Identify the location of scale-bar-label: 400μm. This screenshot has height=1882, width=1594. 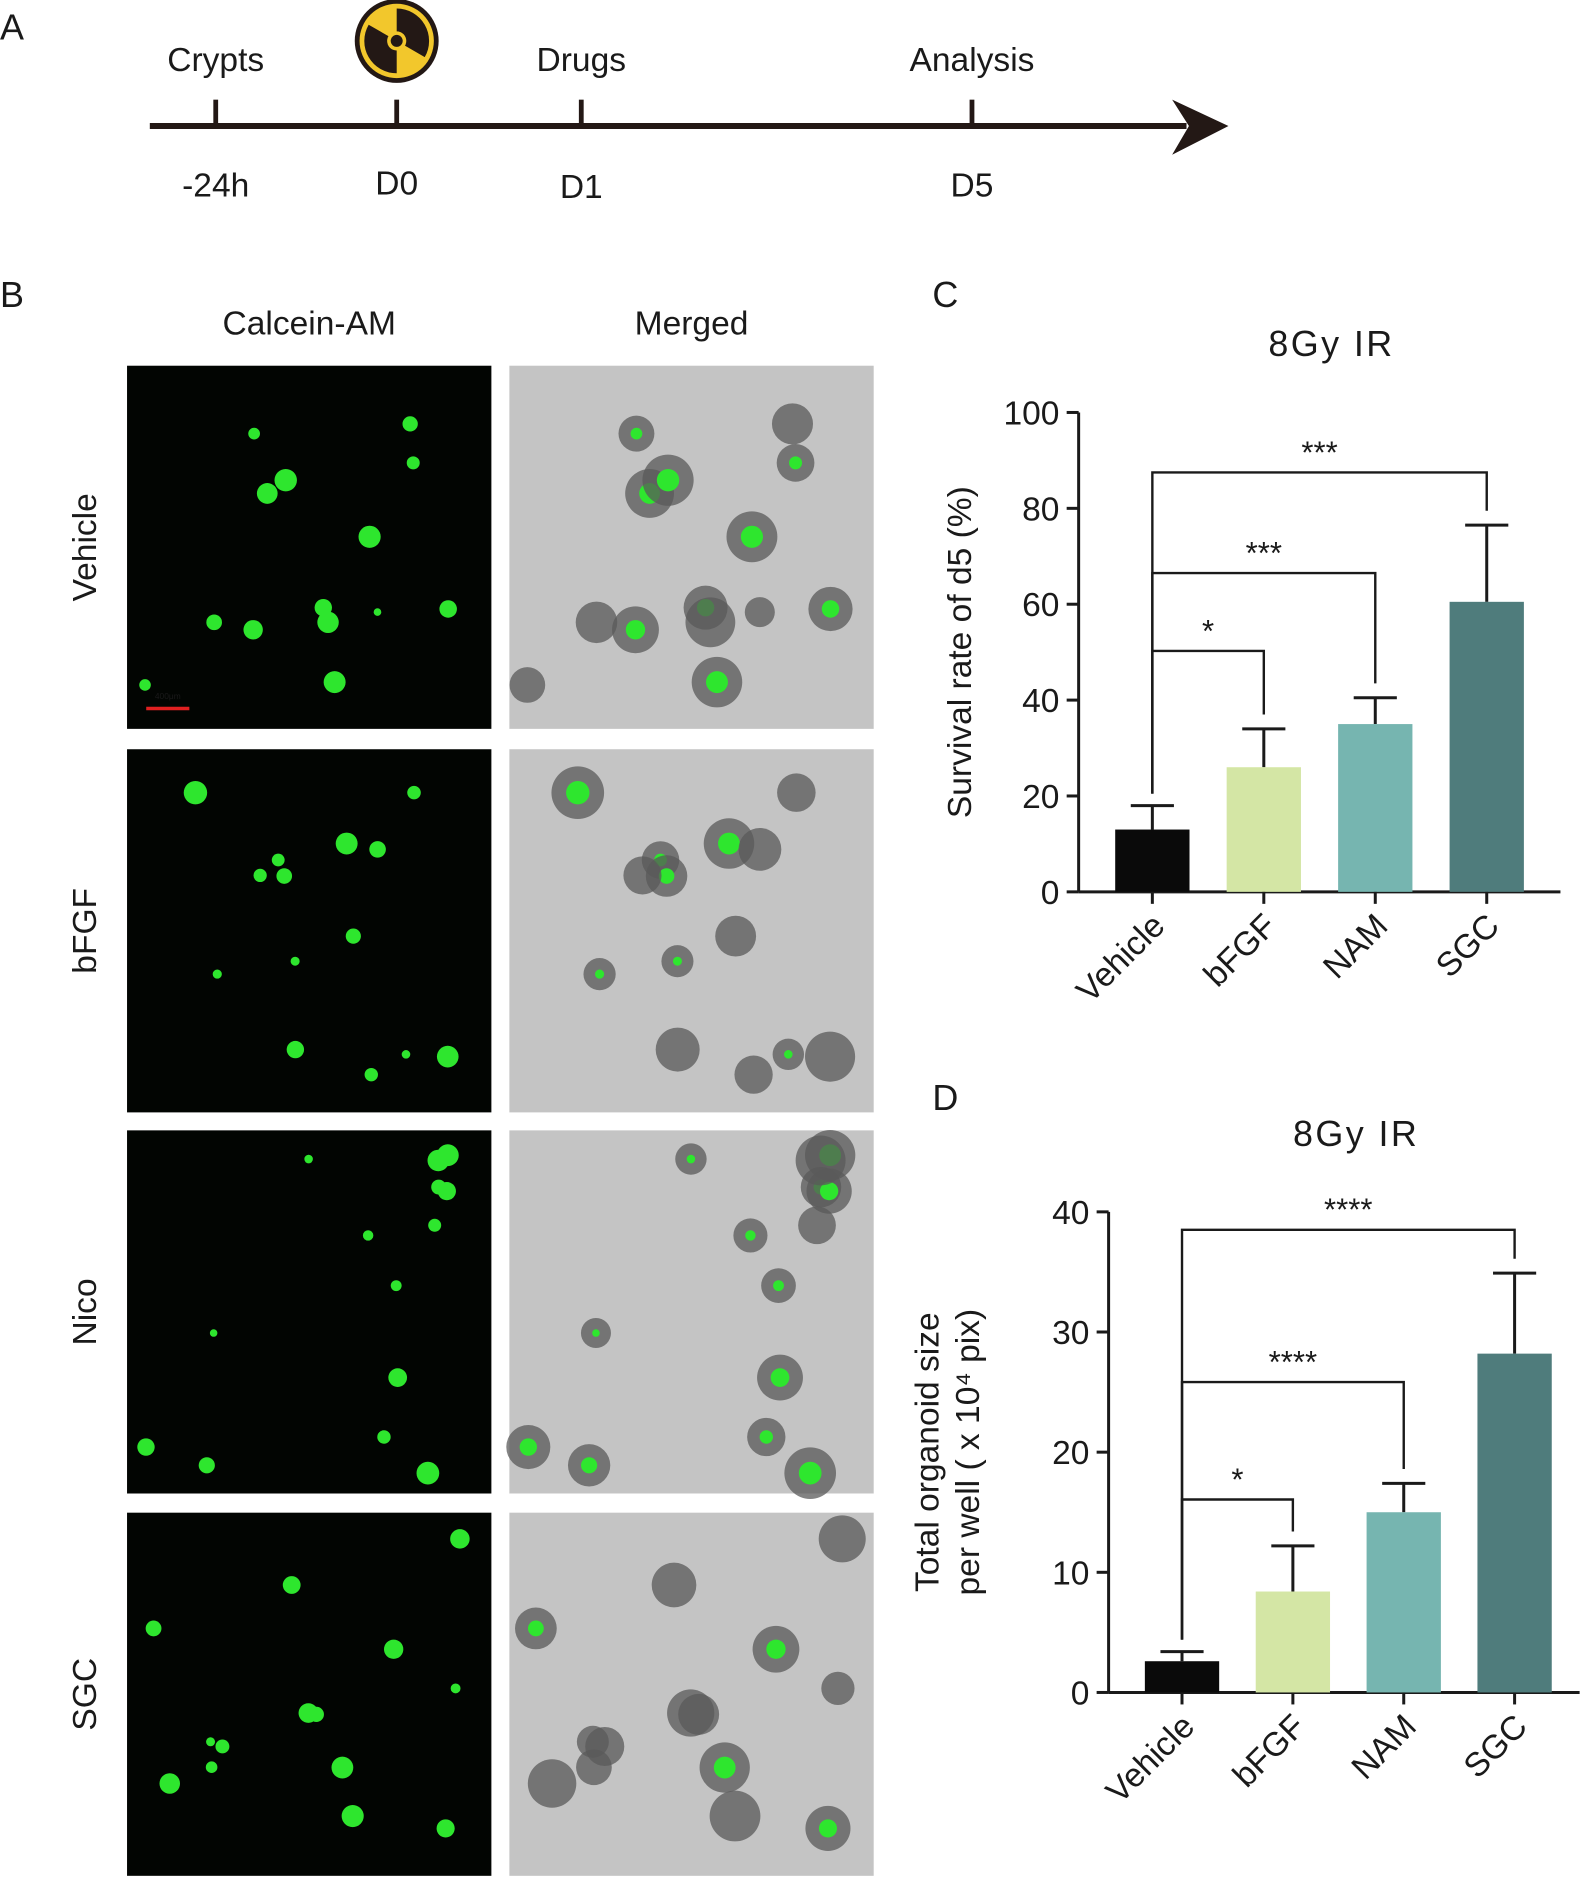
(168, 696).